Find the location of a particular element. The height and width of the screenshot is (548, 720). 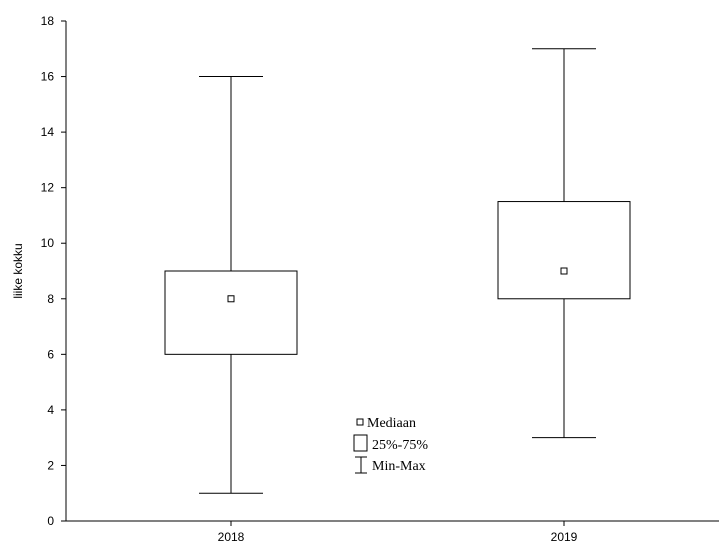

x-tick-label: 2019 is located at coordinates (564, 537).